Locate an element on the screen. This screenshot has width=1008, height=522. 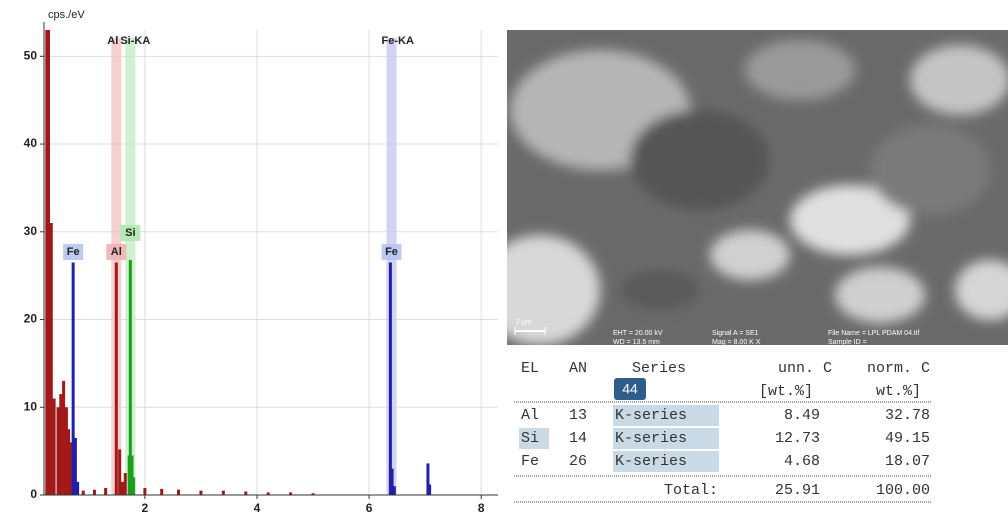
scale-label: 2 µm is located at coordinates (524, 322).